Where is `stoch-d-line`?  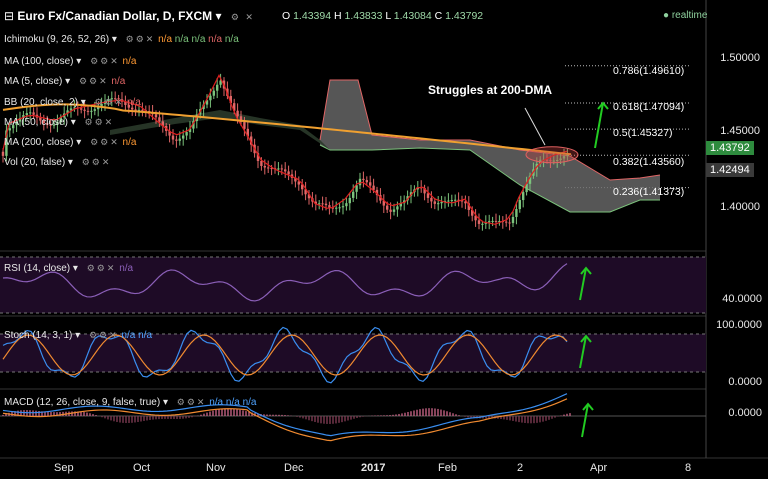
stoch-d-line is located at coordinates (285, 355).